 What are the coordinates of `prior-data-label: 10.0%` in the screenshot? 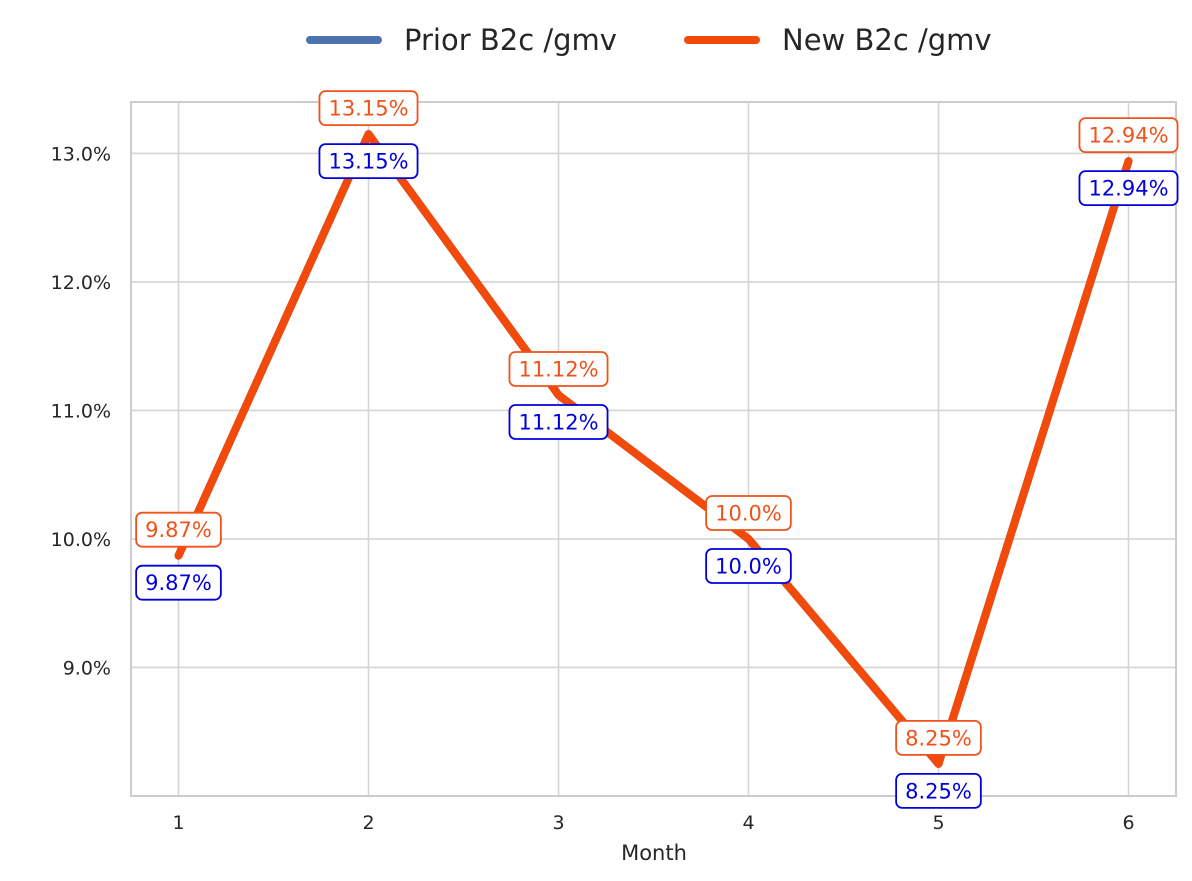 It's located at (748, 566).